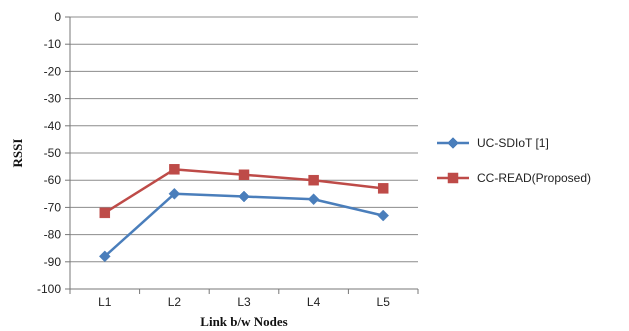 The width and height of the screenshot is (629, 331). I want to click on y-tick-label: -70, so click(53, 207).